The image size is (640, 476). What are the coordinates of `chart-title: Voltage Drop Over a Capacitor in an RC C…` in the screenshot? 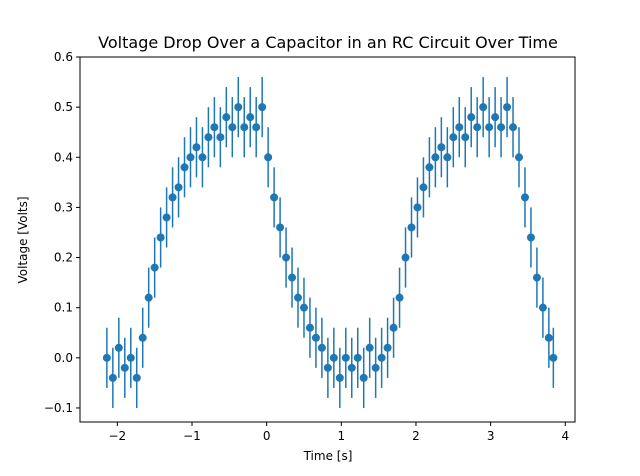 It's located at (328, 42).